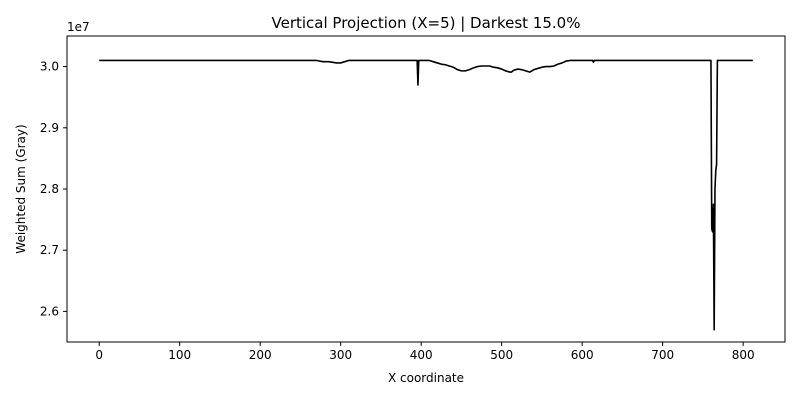 This screenshot has width=800, height=400. Describe the element at coordinates (49, 128) in the screenshot. I see `y-tick-label: 2.9` at that location.